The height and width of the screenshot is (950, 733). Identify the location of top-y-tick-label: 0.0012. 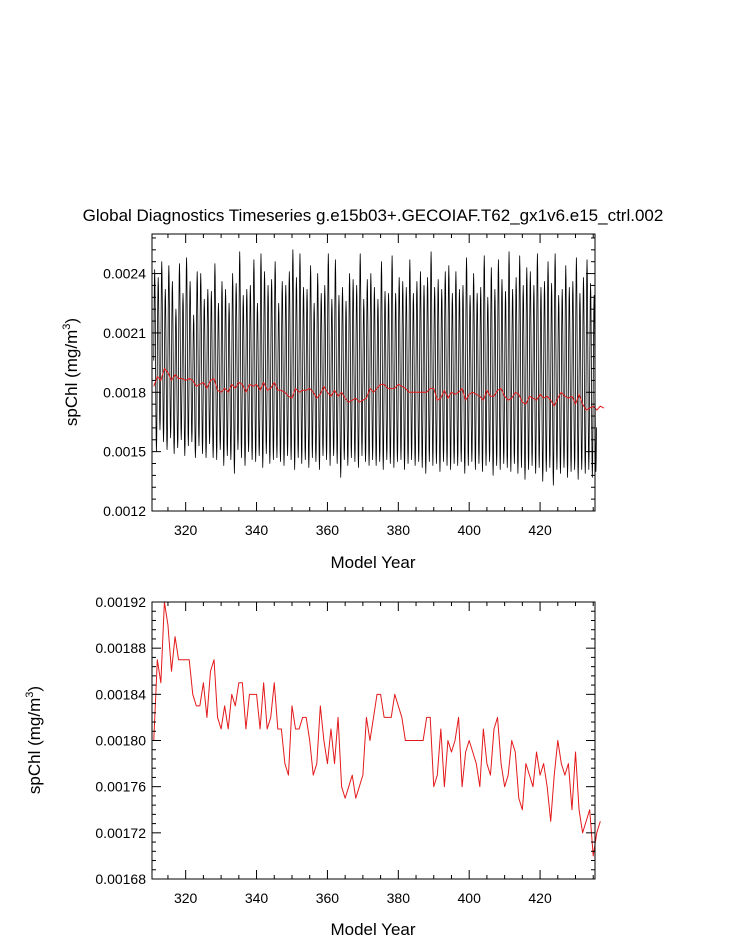
(124, 511).